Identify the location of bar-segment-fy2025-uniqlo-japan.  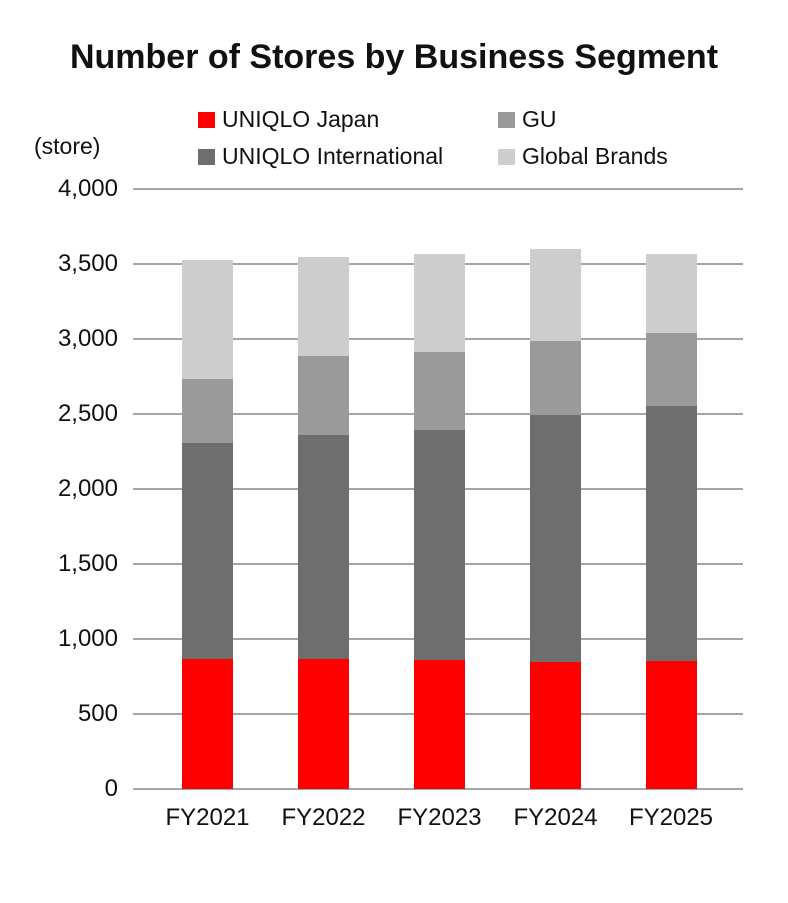
(671, 724).